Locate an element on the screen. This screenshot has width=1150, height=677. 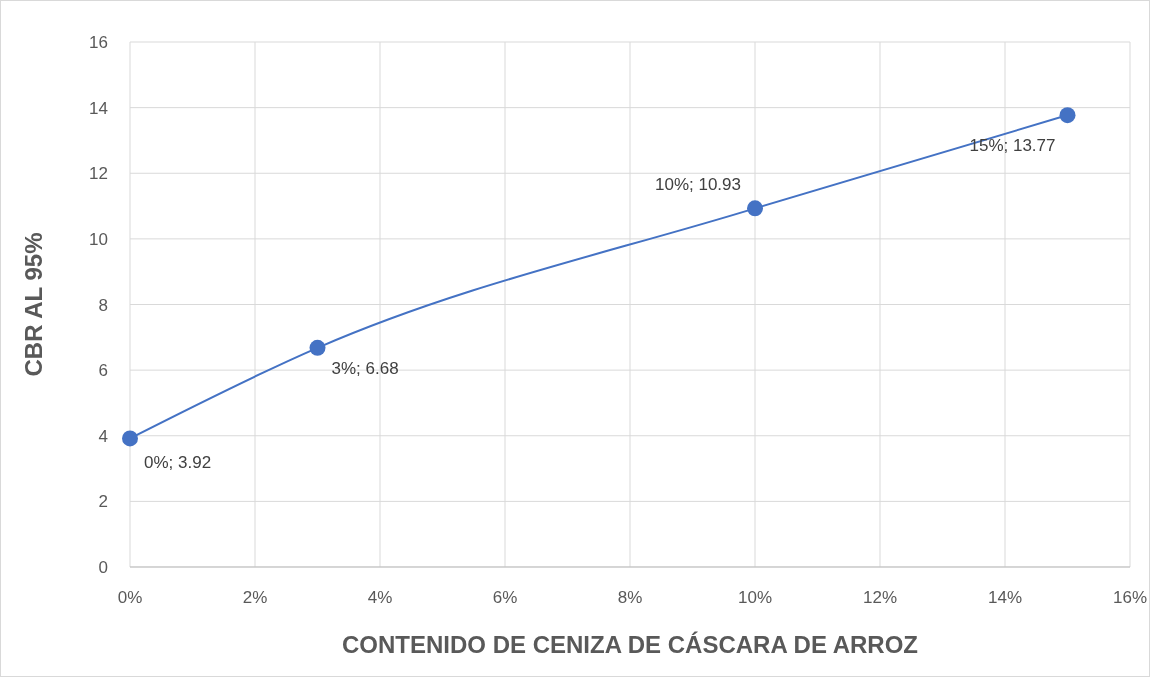
x-tick-label: 14% is located at coordinates (1005, 597).